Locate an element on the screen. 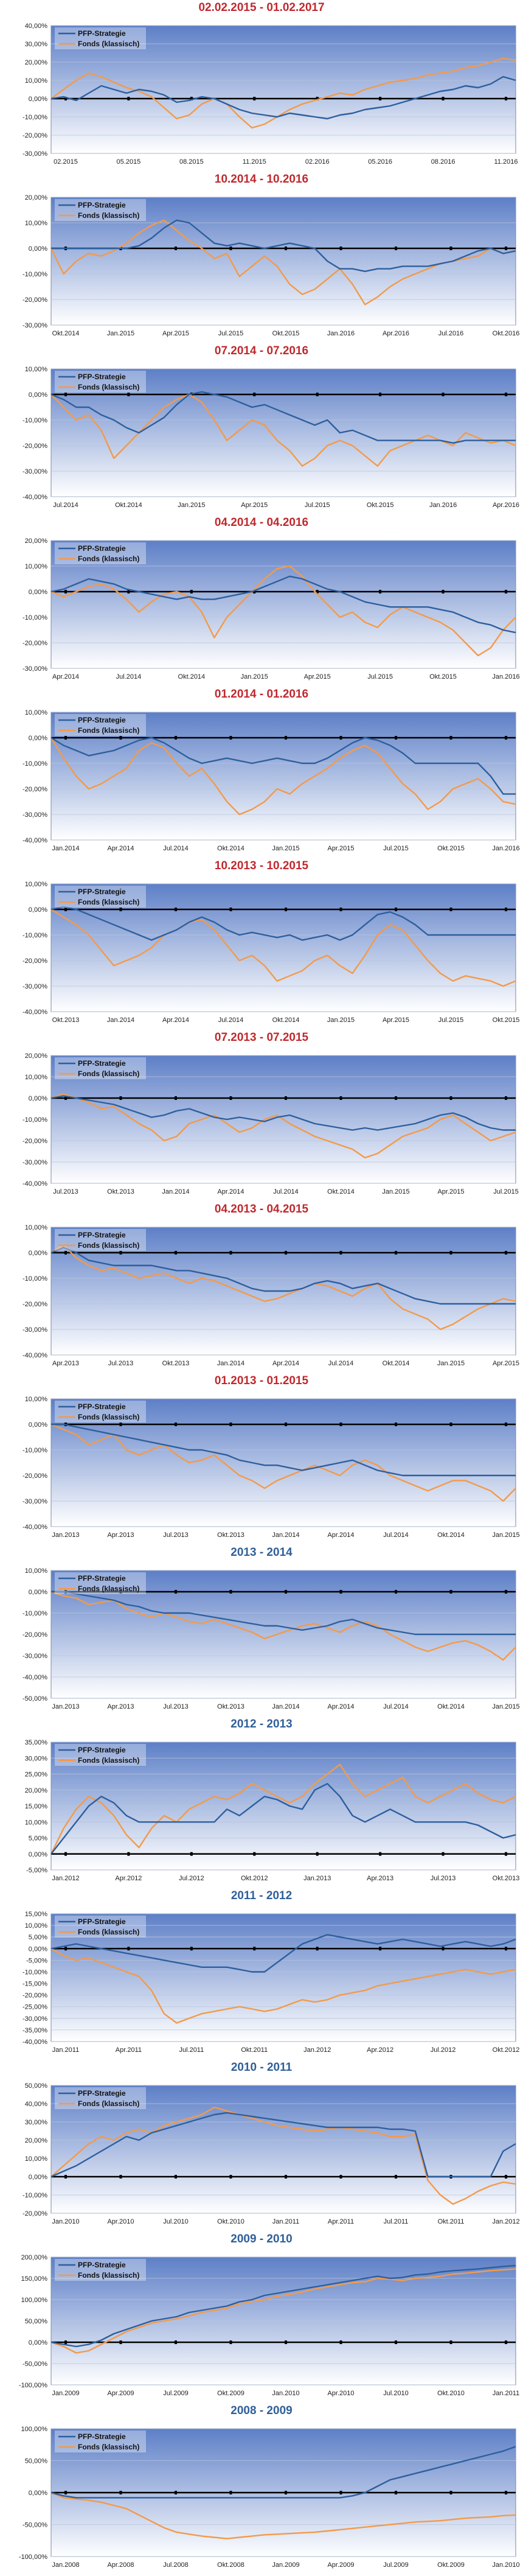  x-tick-label: Jan.2011 is located at coordinates (66, 2050).